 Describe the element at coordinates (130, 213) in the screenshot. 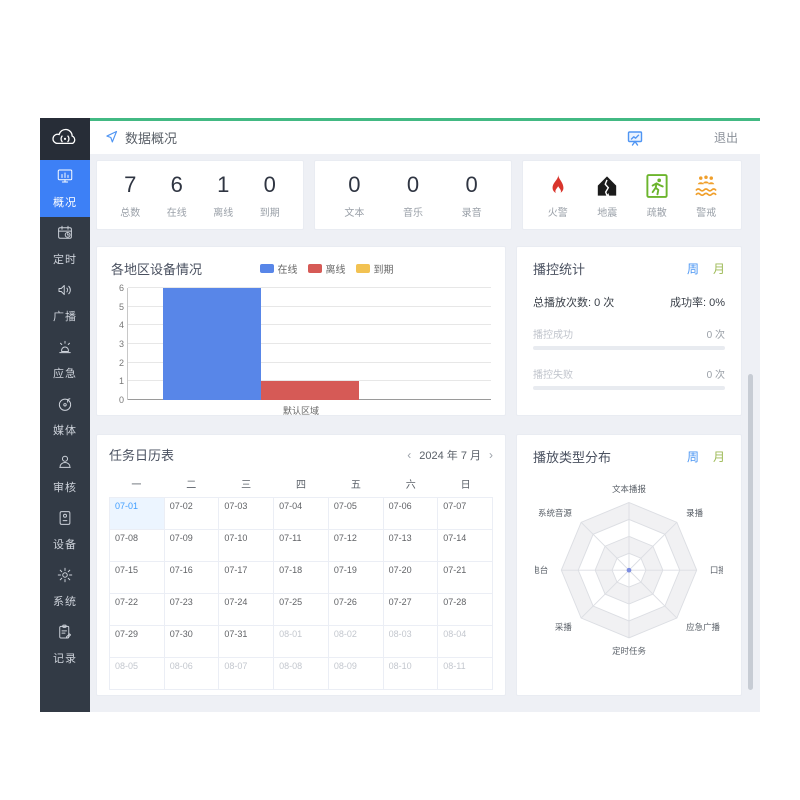

I see `stat-label: 总数` at that location.